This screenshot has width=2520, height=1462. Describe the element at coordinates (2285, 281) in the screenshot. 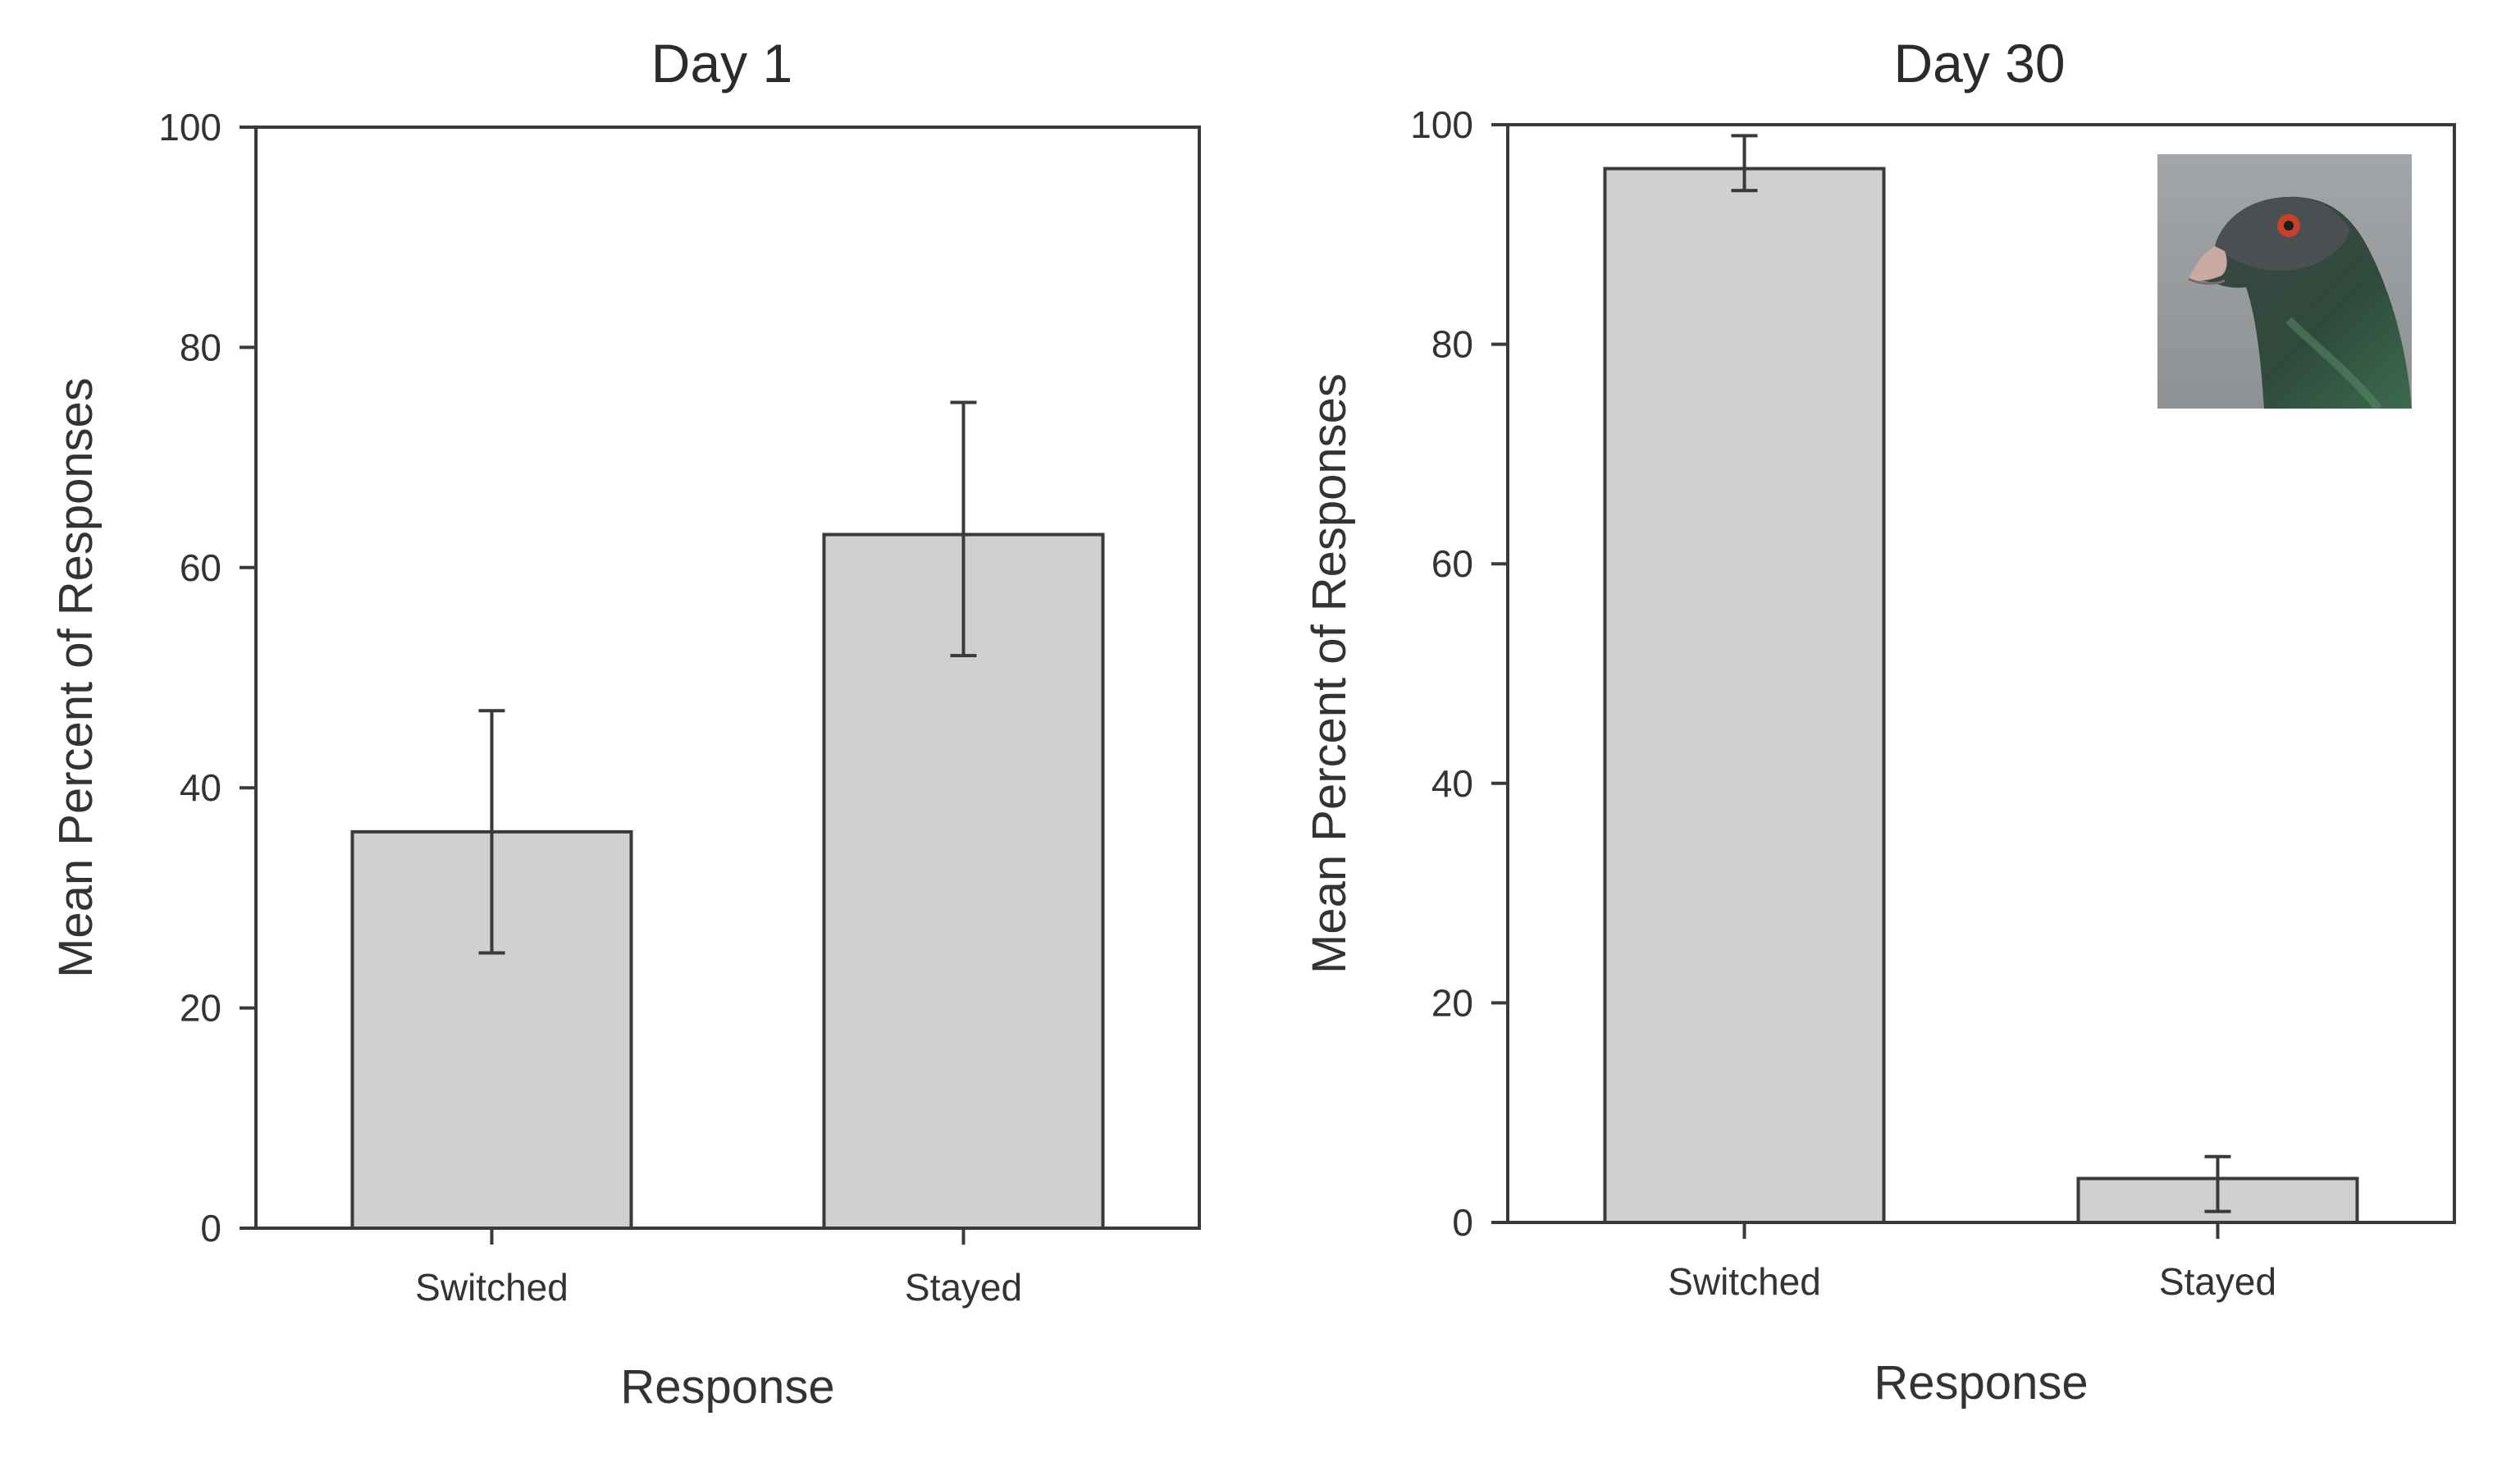

I see `pigeon-photo-icon` at that location.